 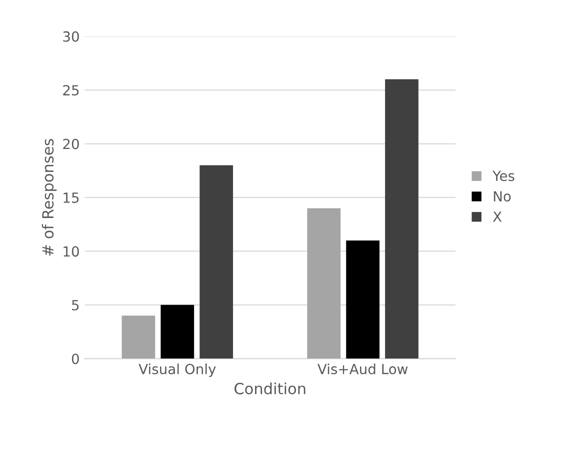 What do you see at coordinates (71, 36) in the screenshot?
I see `y-tick-label: 30` at bounding box center [71, 36].